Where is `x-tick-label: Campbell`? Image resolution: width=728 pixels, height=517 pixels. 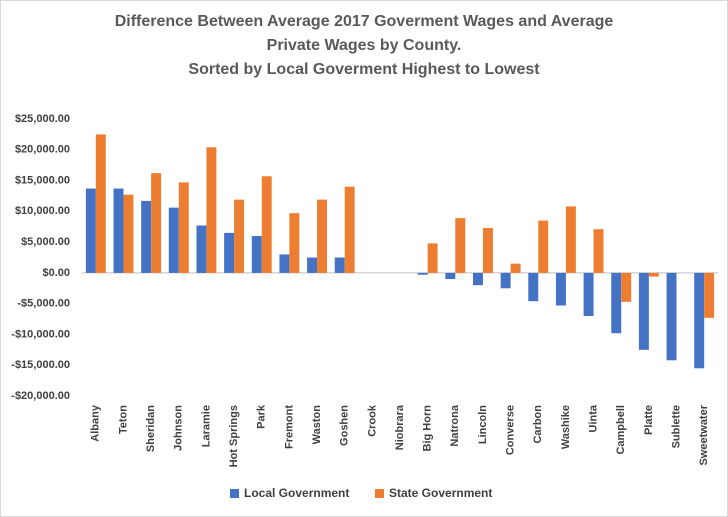 x-tick-label: Campbell is located at coordinates (621, 430).